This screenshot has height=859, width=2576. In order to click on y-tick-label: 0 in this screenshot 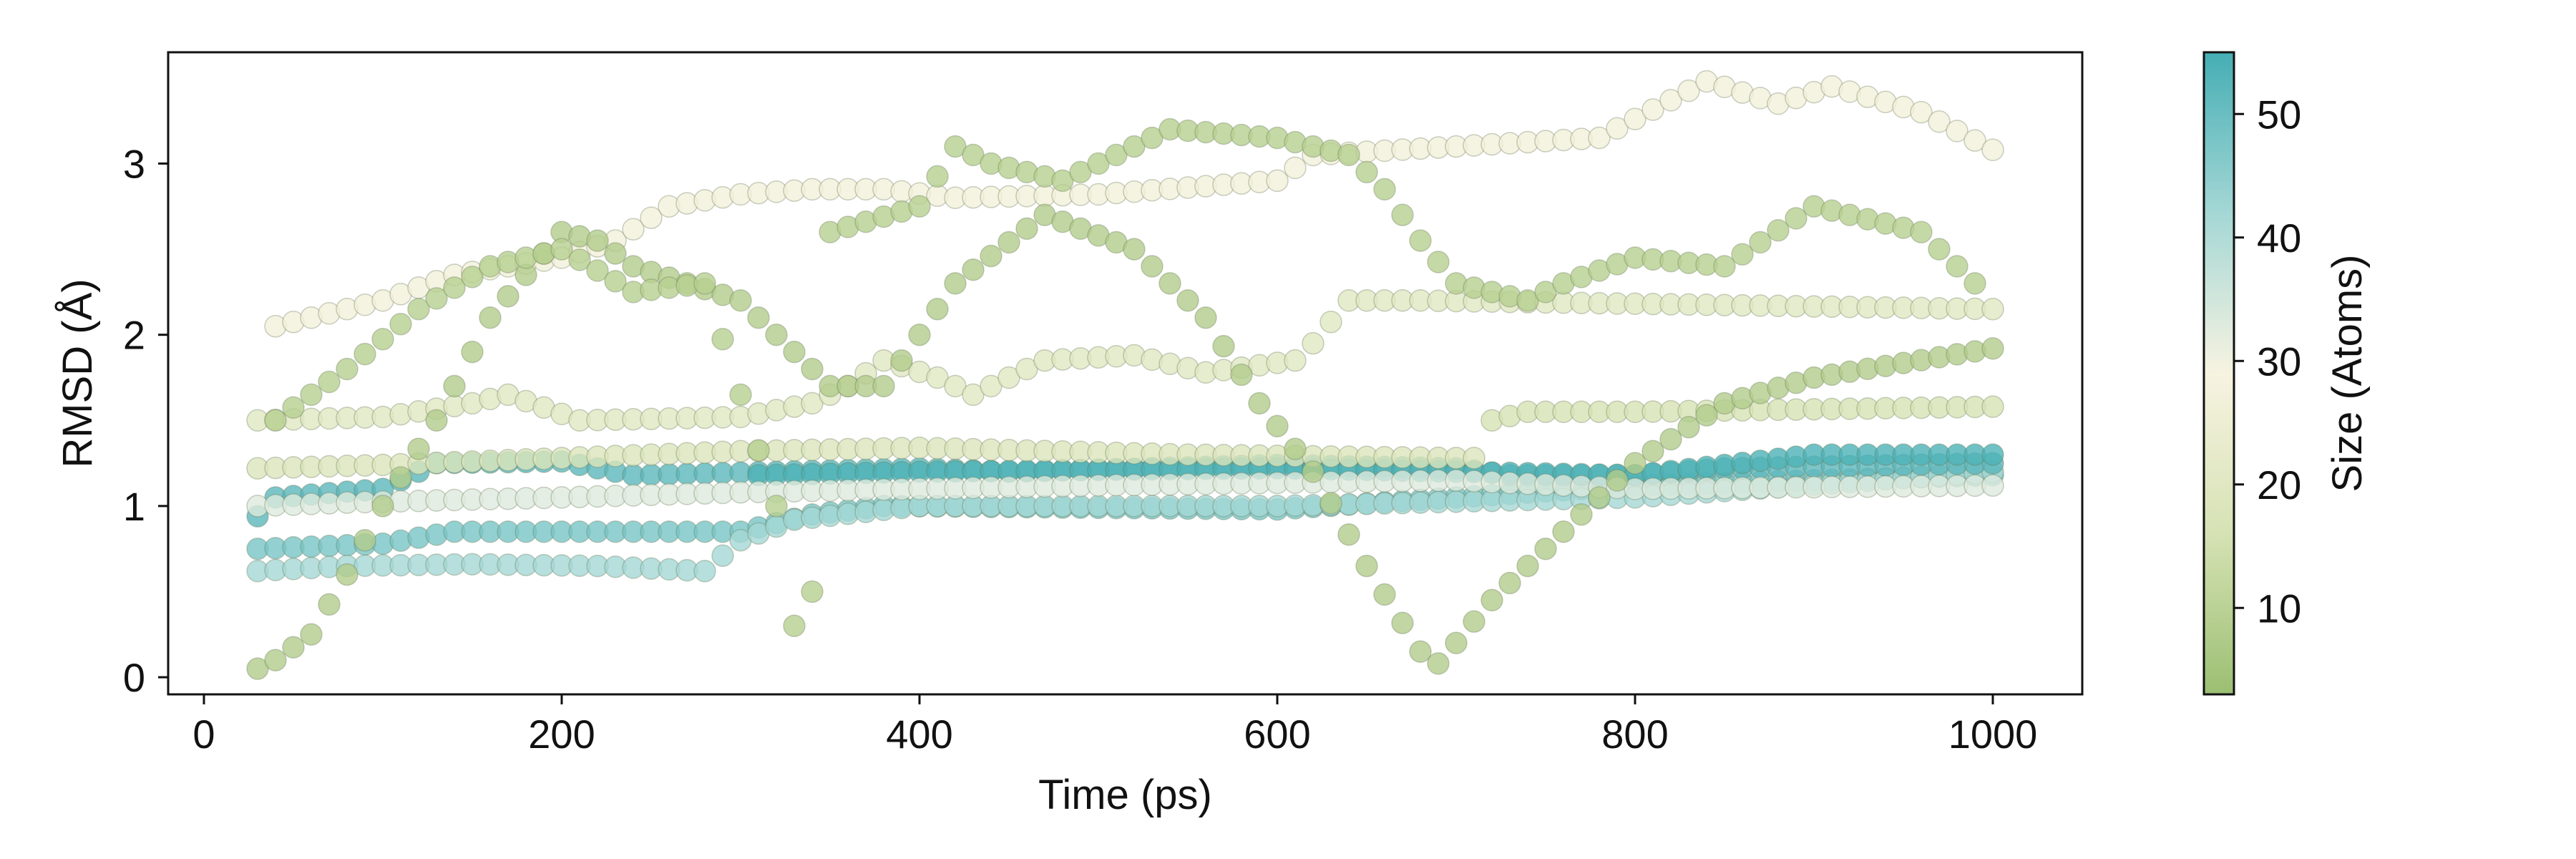, I will do `click(134, 677)`.